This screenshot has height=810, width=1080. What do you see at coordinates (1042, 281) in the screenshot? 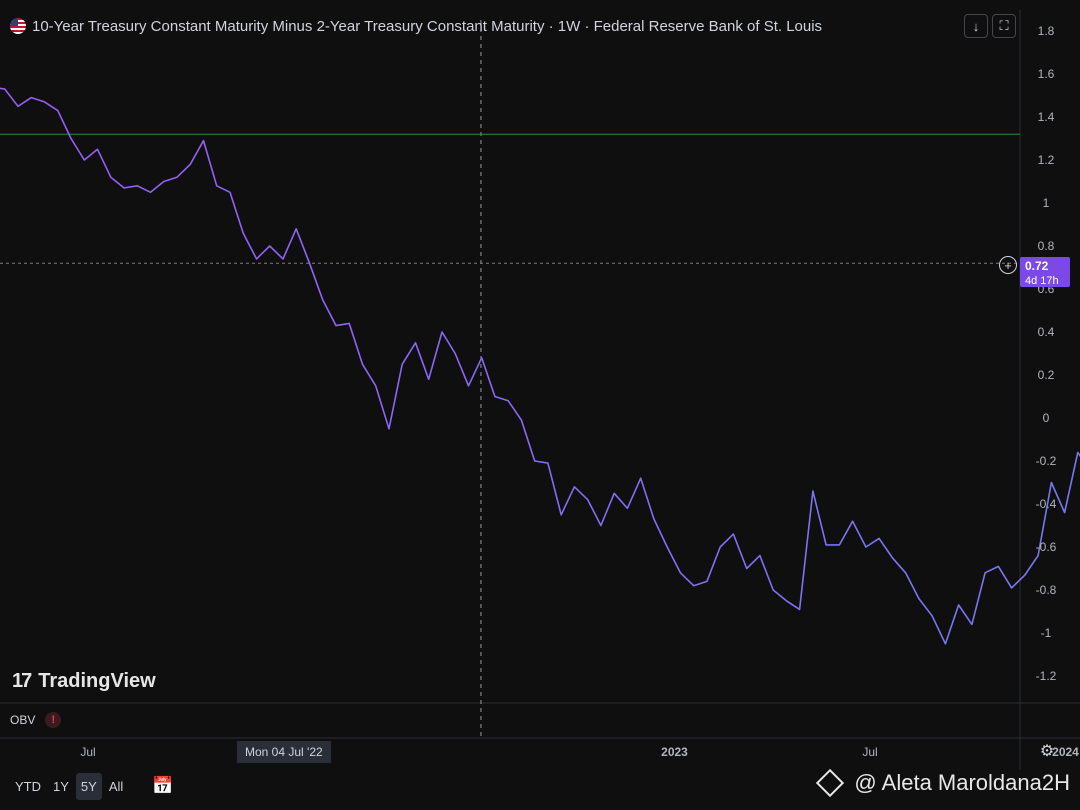
I see `bar-countdown: 4d 17h` at bounding box center [1042, 281].